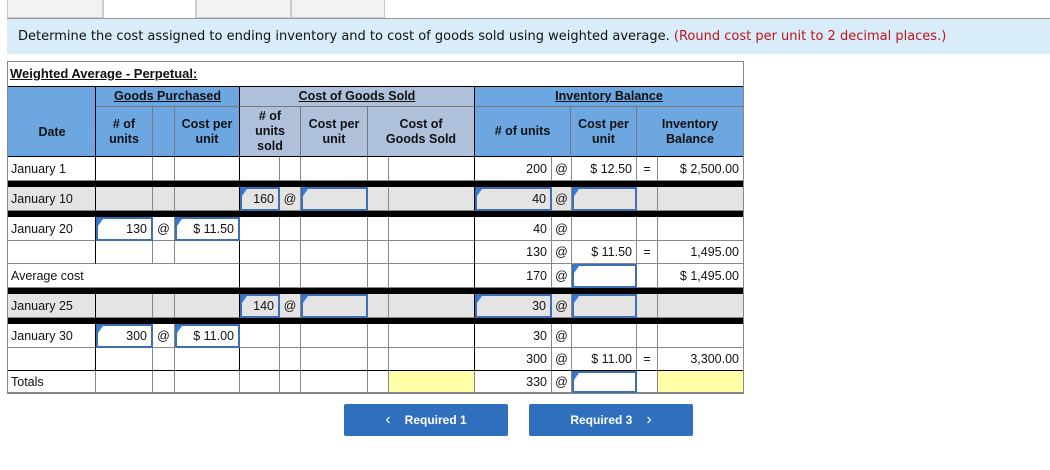 This screenshot has height=470, width=1050. I want to click on inv-balance-cell: $ 1,495.00, so click(700, 276).